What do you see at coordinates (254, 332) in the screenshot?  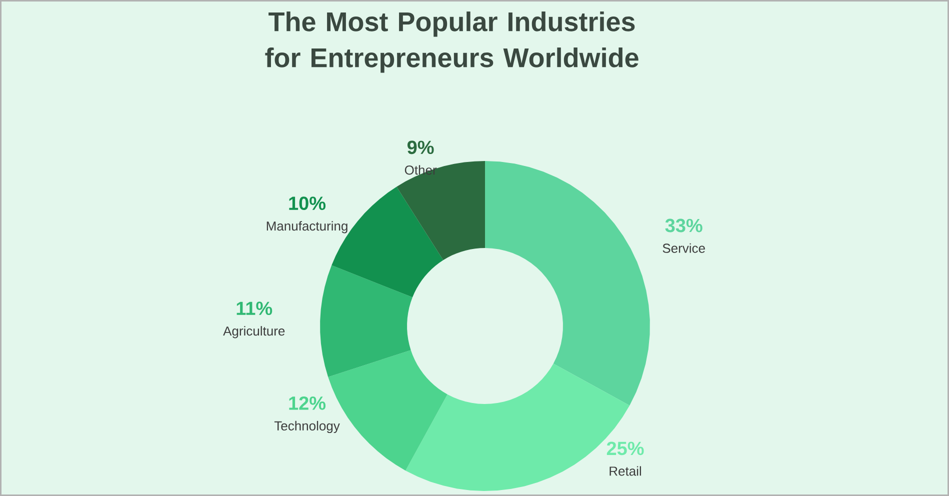 I see `slice-label: Agriculture` at bounding box center [254, 332].